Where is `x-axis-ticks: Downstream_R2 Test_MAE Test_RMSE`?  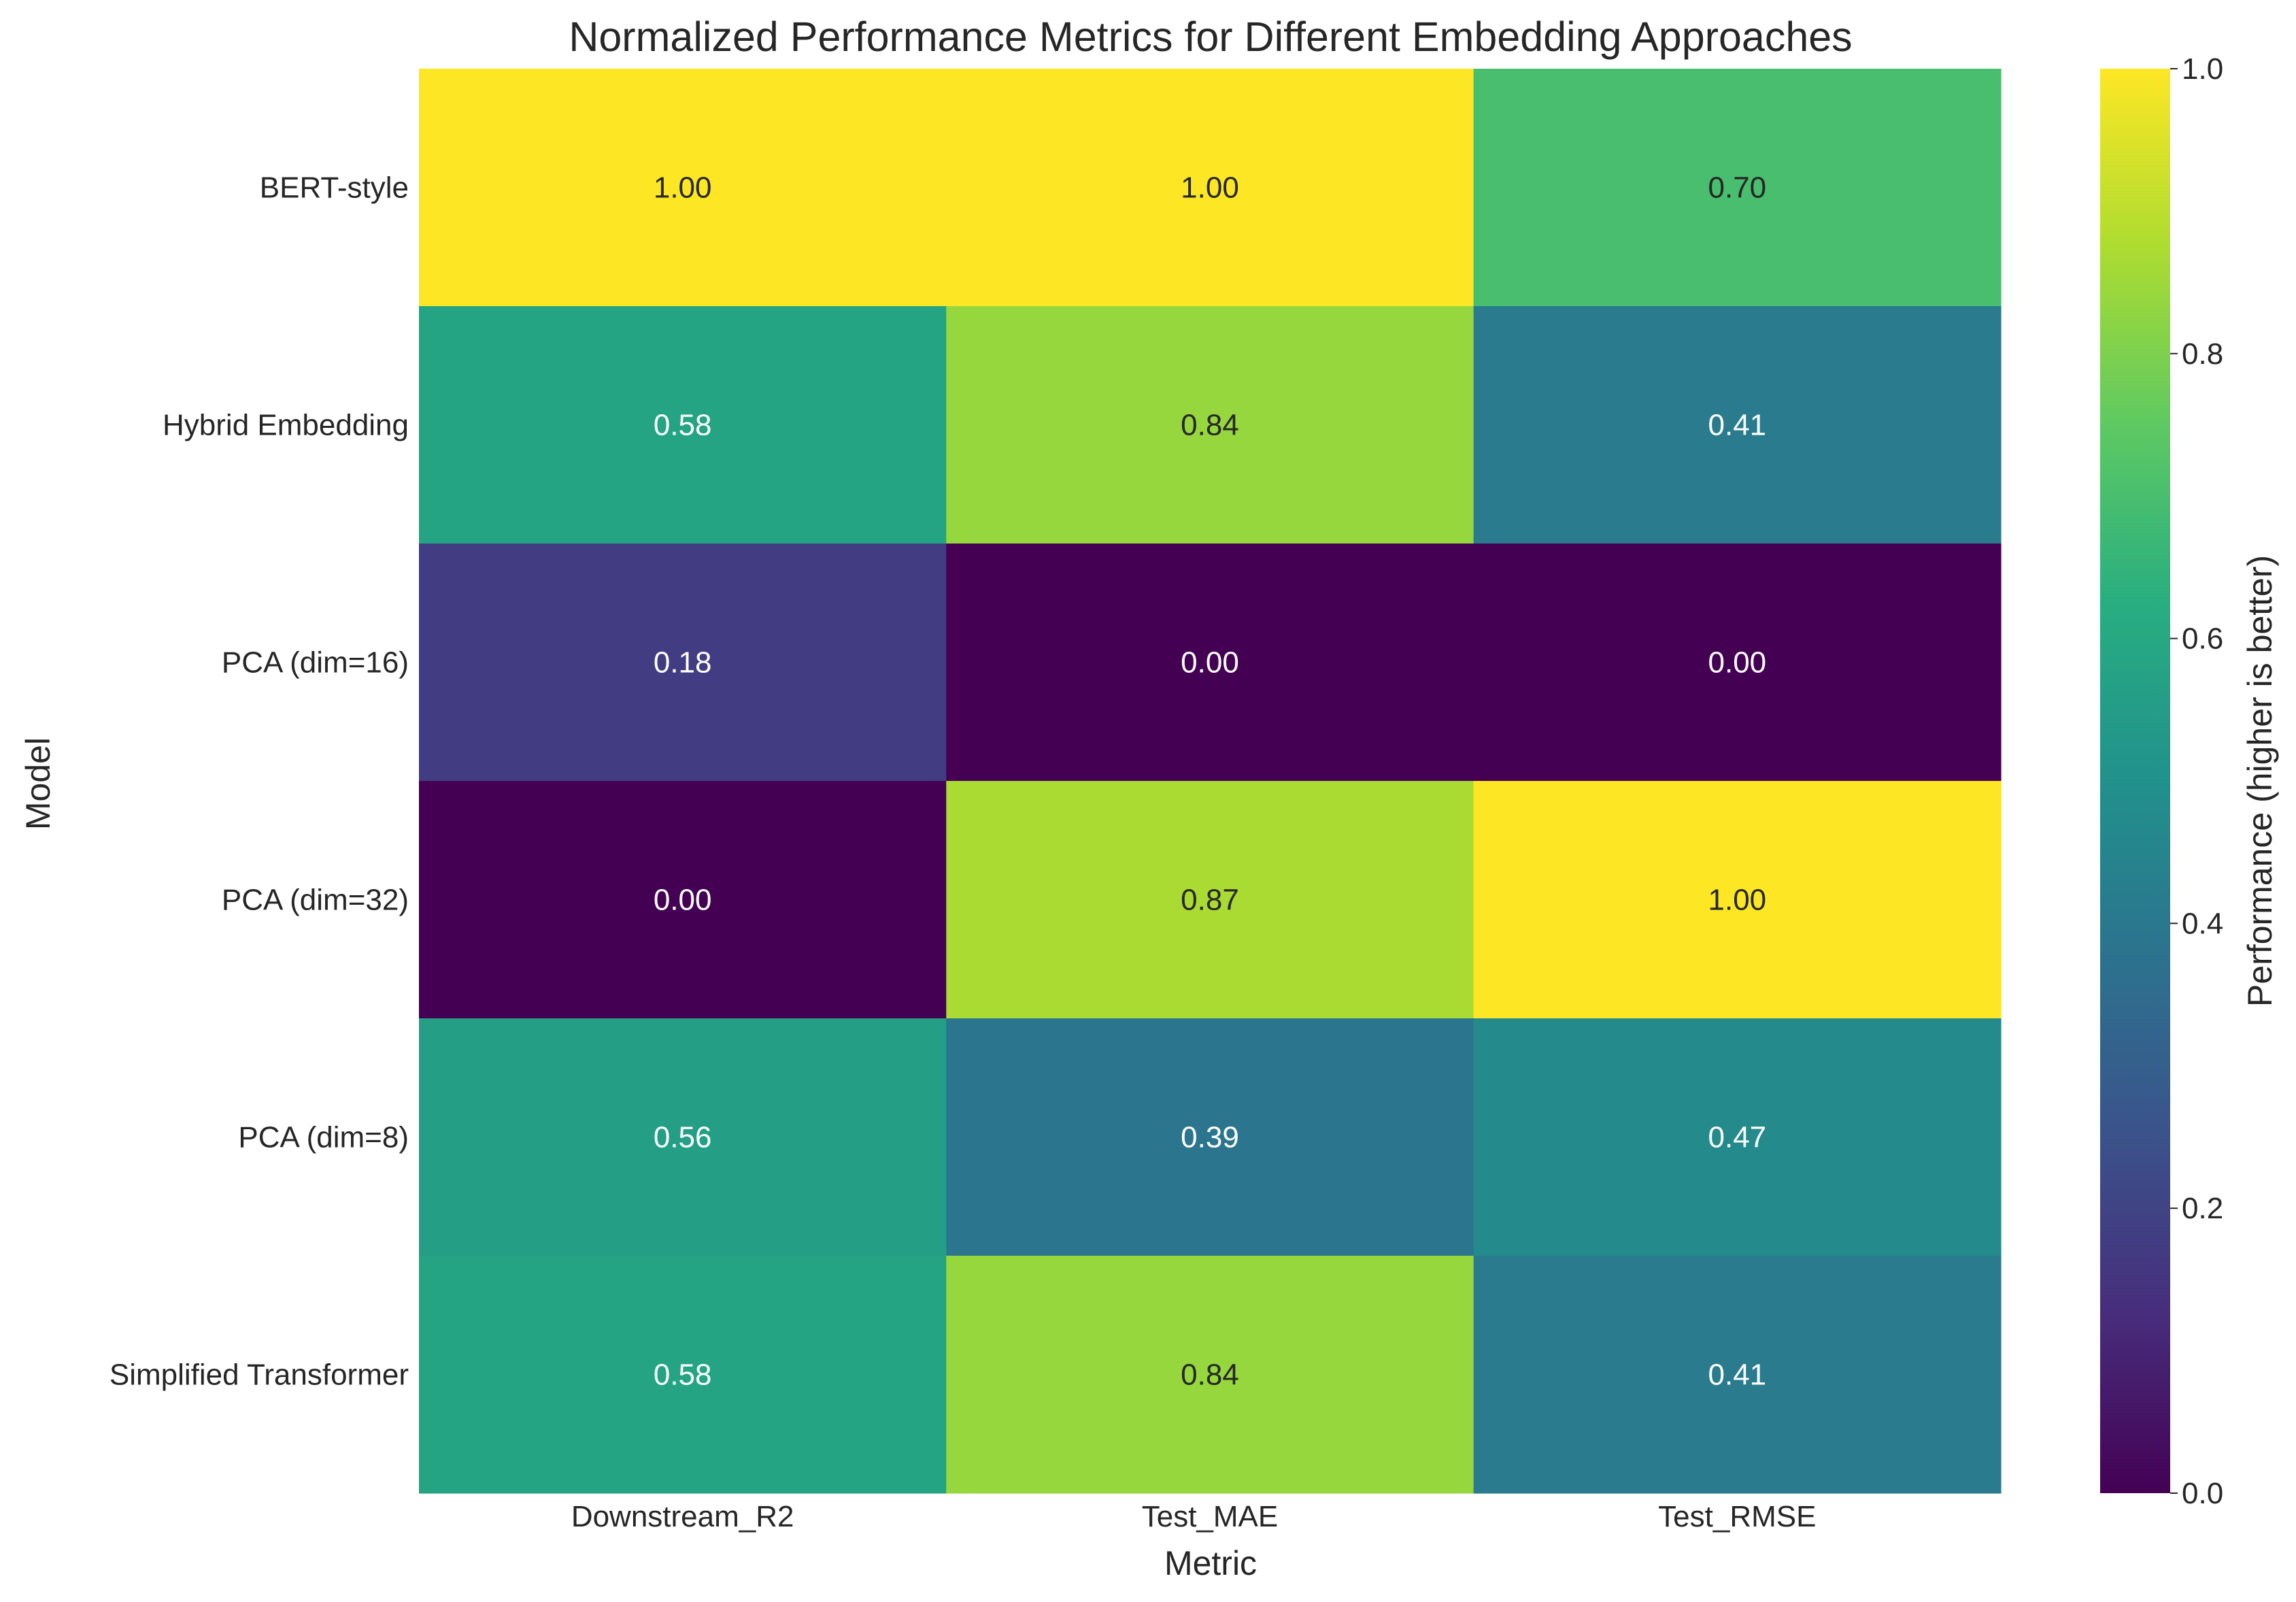 x-axis-ticks: Downstream_R2 Test_MAE Test_RMSE is located at coordinates (1194, 1516).